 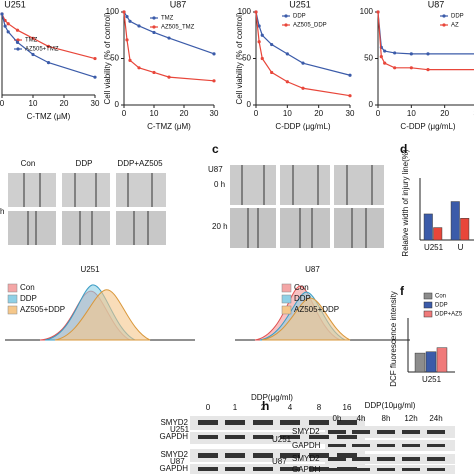 I want to click on x-axis-label: C-TMZ (μM), so click(x=169, y=126).